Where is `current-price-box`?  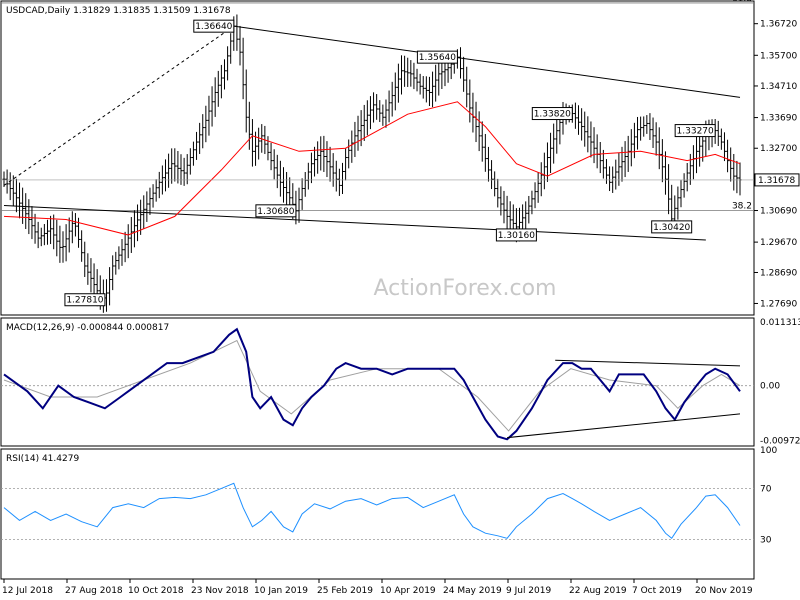 current-price-box is located at coordinates (777, 180).